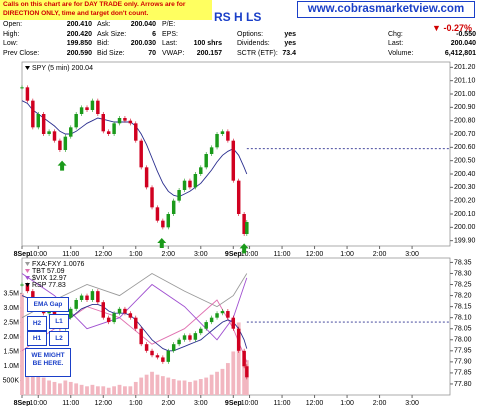 The height and width of the screenshot is (406, 480). Describe the element at coordinates (11, 34) in the screenshot. I see `quote-label: High:` at that location.